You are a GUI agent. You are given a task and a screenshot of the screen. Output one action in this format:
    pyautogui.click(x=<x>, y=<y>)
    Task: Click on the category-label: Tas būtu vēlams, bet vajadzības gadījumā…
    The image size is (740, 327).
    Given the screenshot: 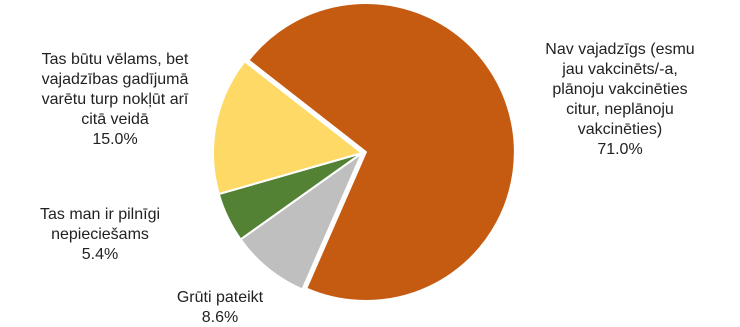 What is the action you would take?
    pyautogui.click(x=115, y=89)
    